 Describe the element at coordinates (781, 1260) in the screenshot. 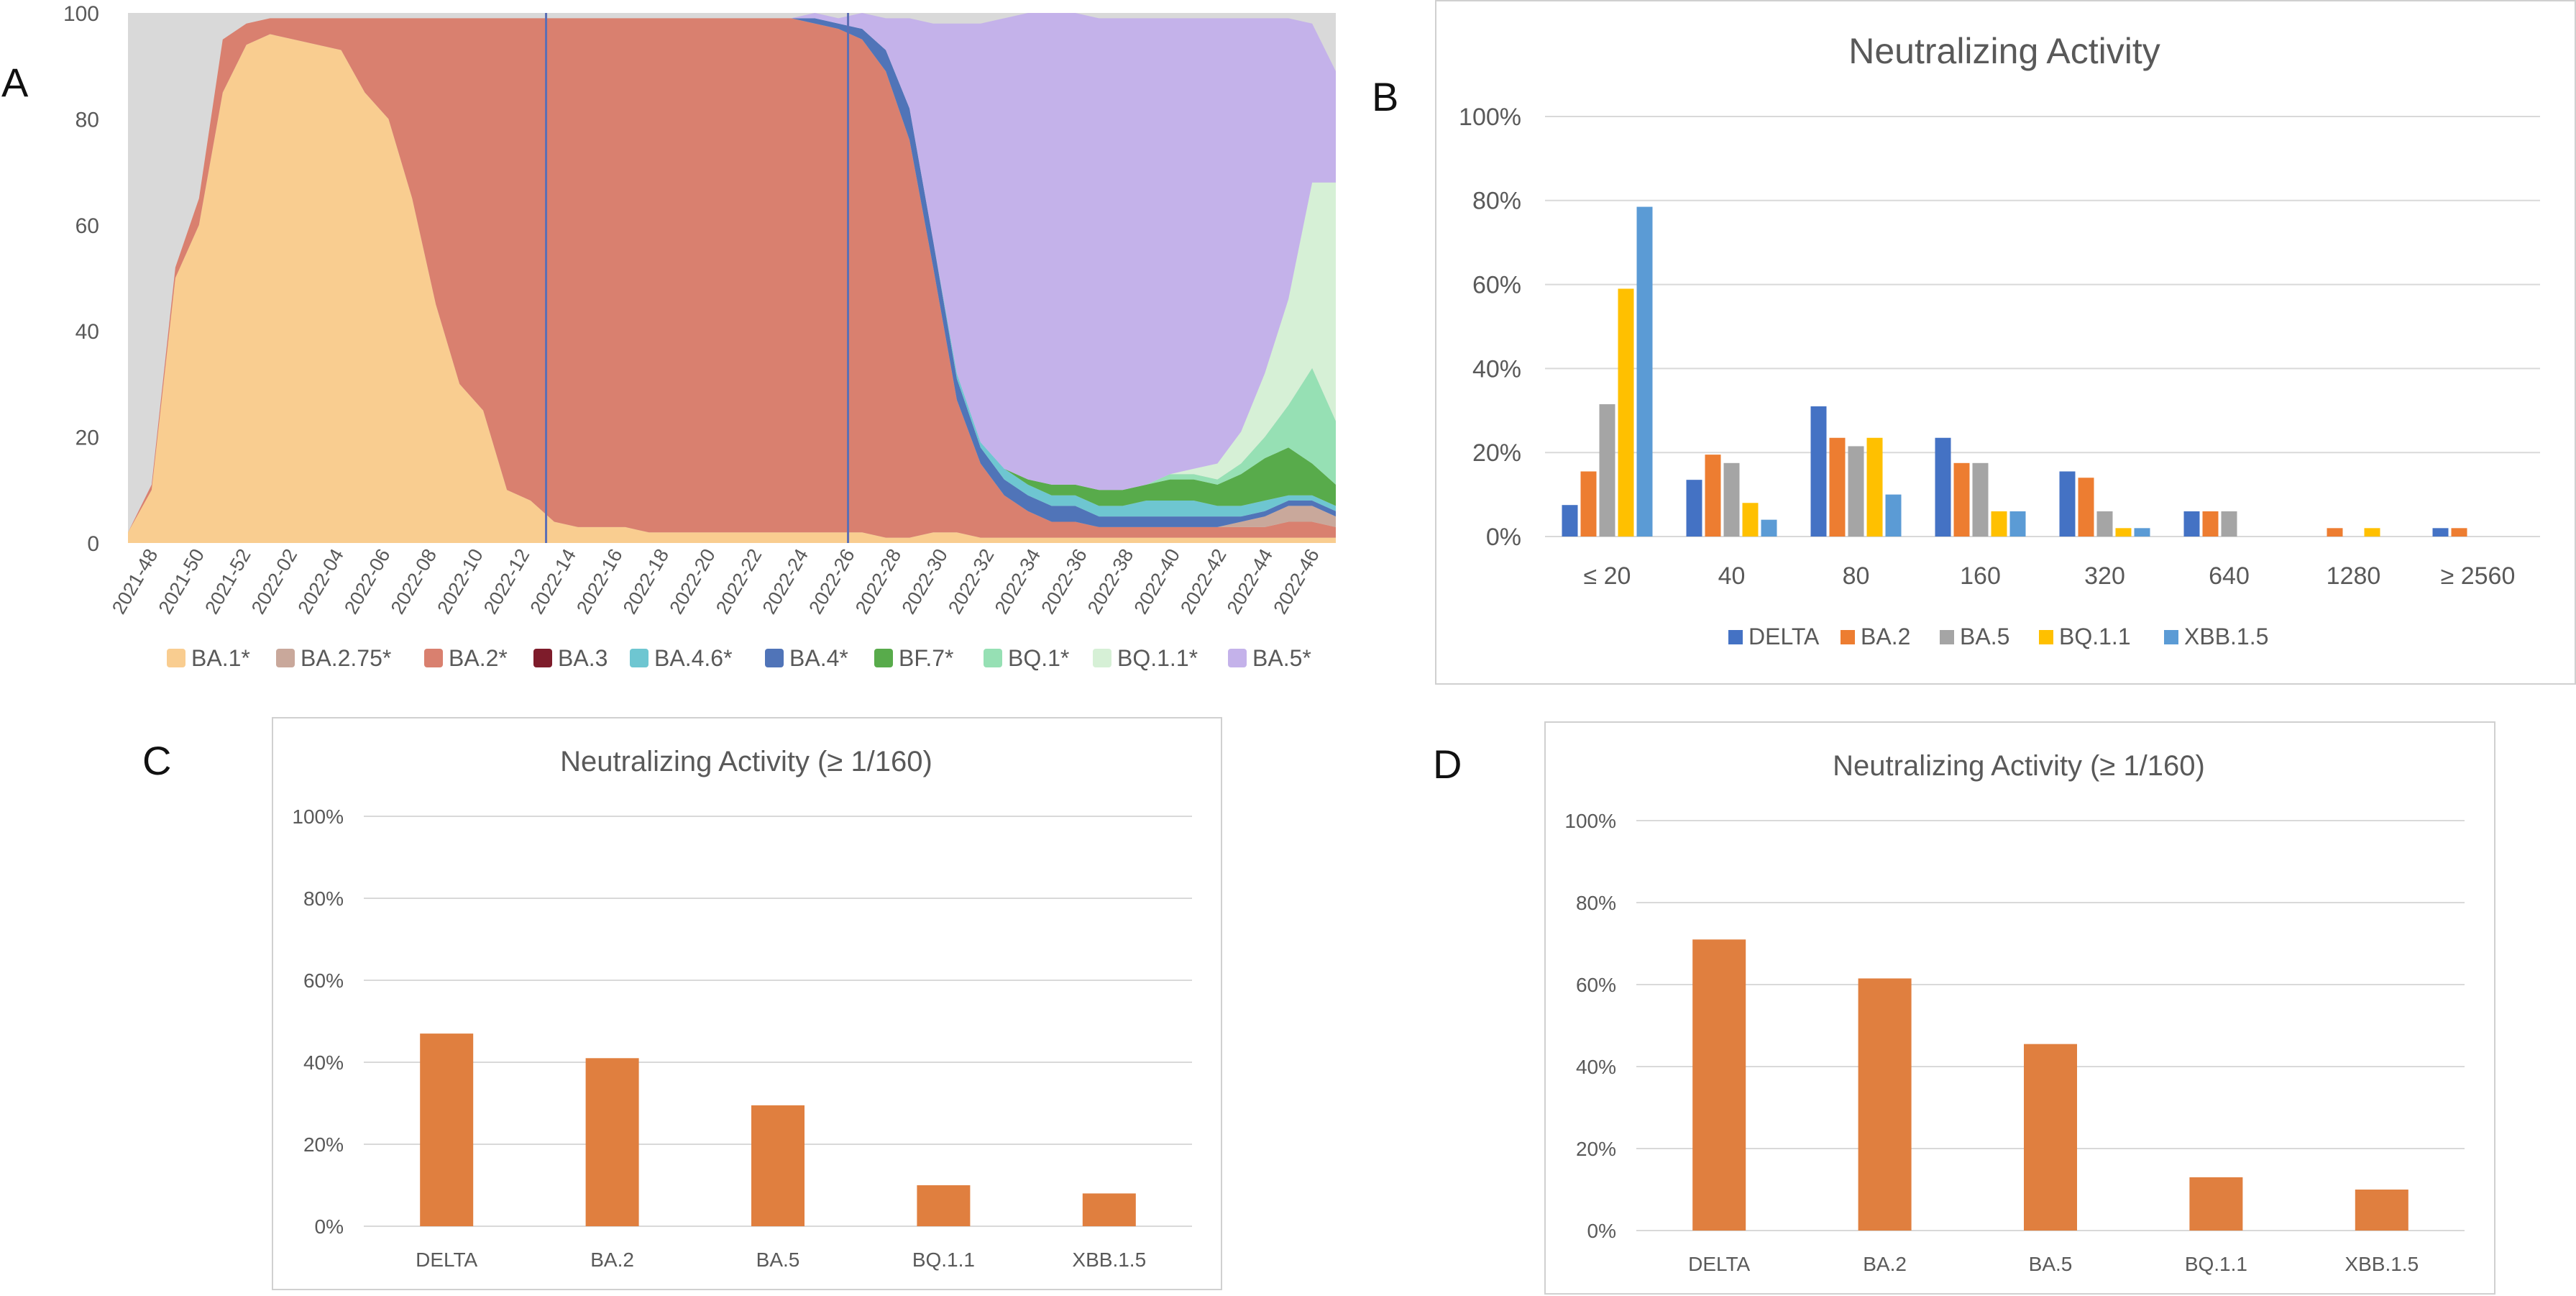

I see `chart-c-x-axis: DELTA BA.2 BA.5 BQ.1.1 XBB.1.5` at that location.